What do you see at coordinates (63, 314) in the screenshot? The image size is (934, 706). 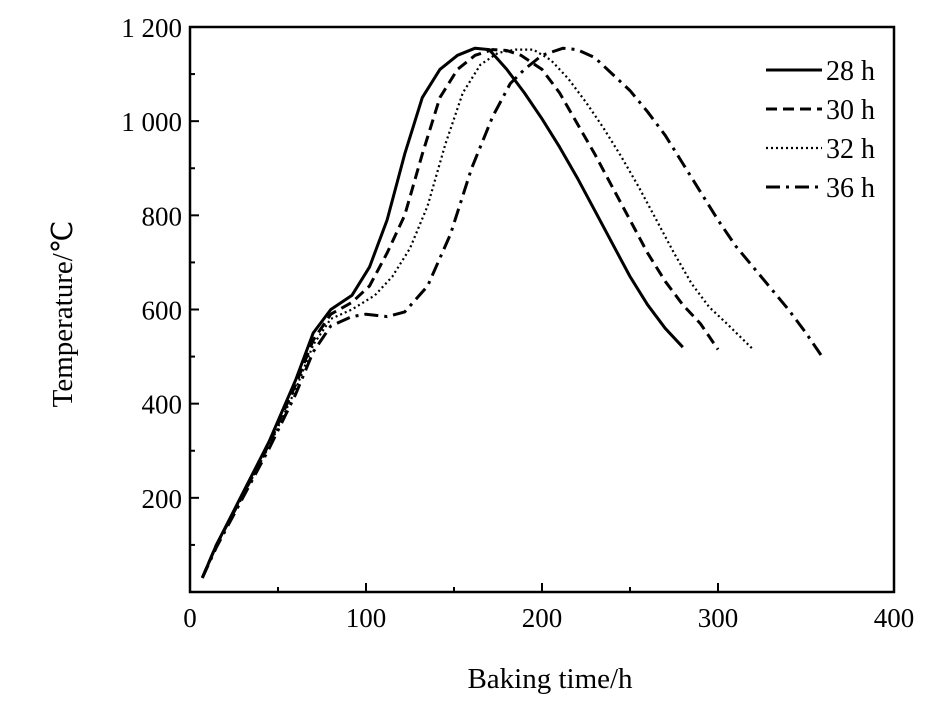 I see `y-axis-title: Temperature/℃` at bounding box center [63, 314].